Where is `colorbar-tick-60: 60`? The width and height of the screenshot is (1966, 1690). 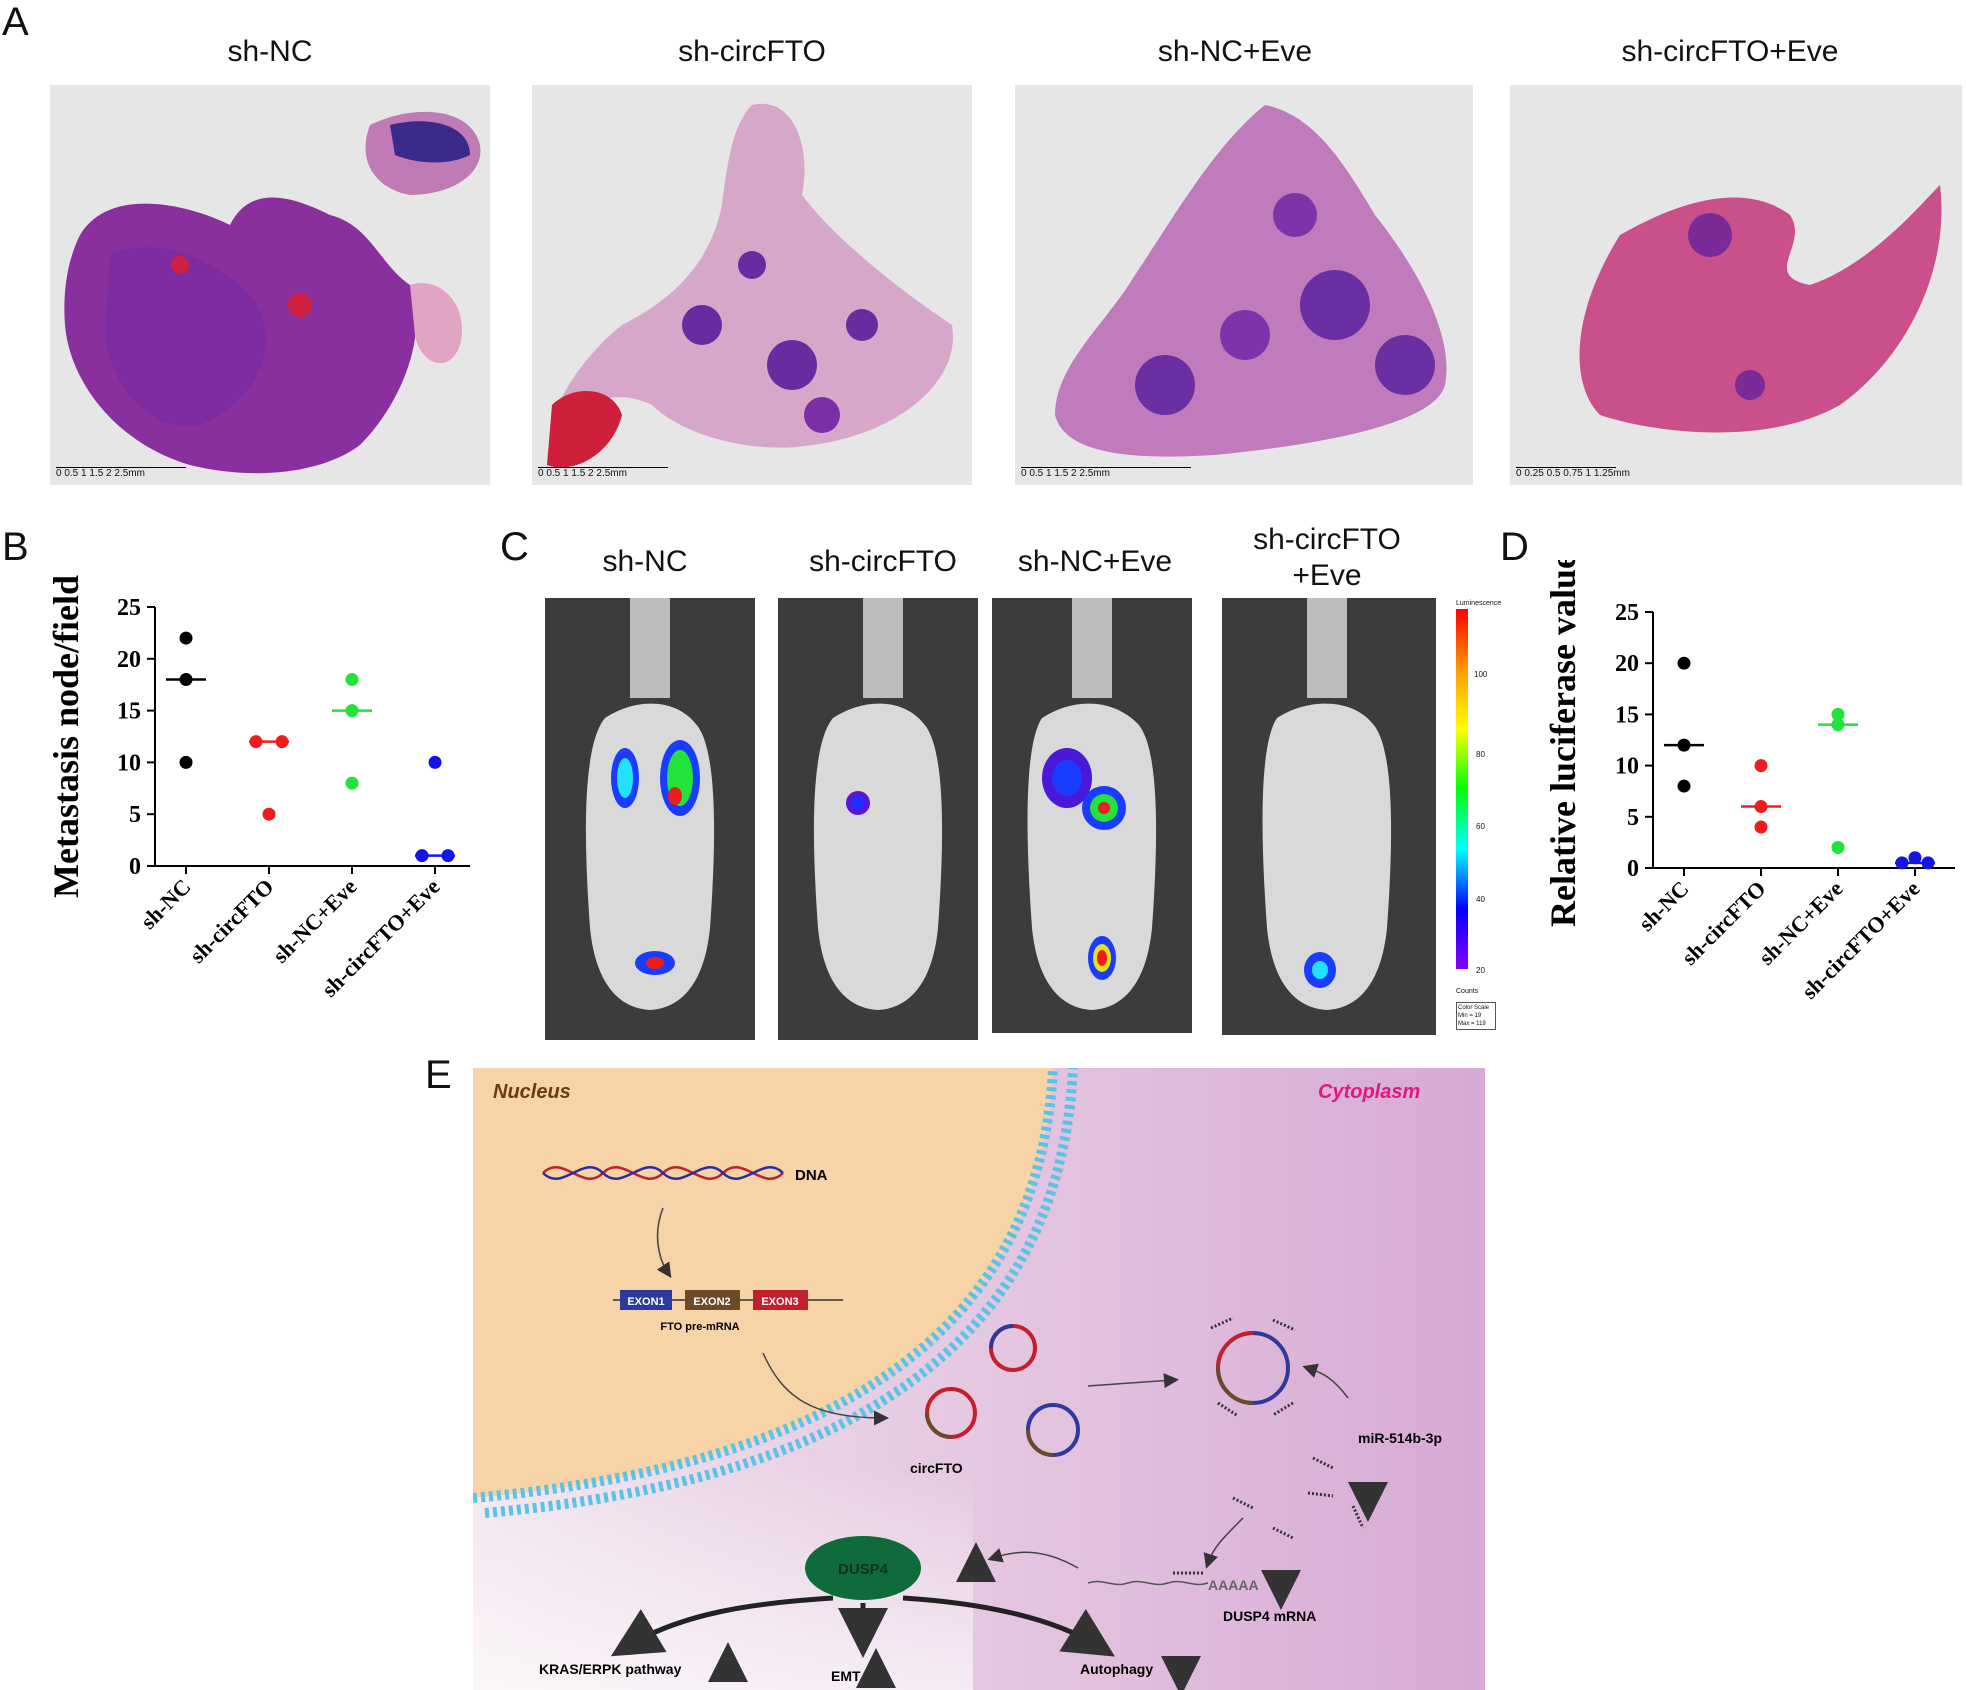 colorbar-tick-60: 60 is located at coordinates (1480, 826).